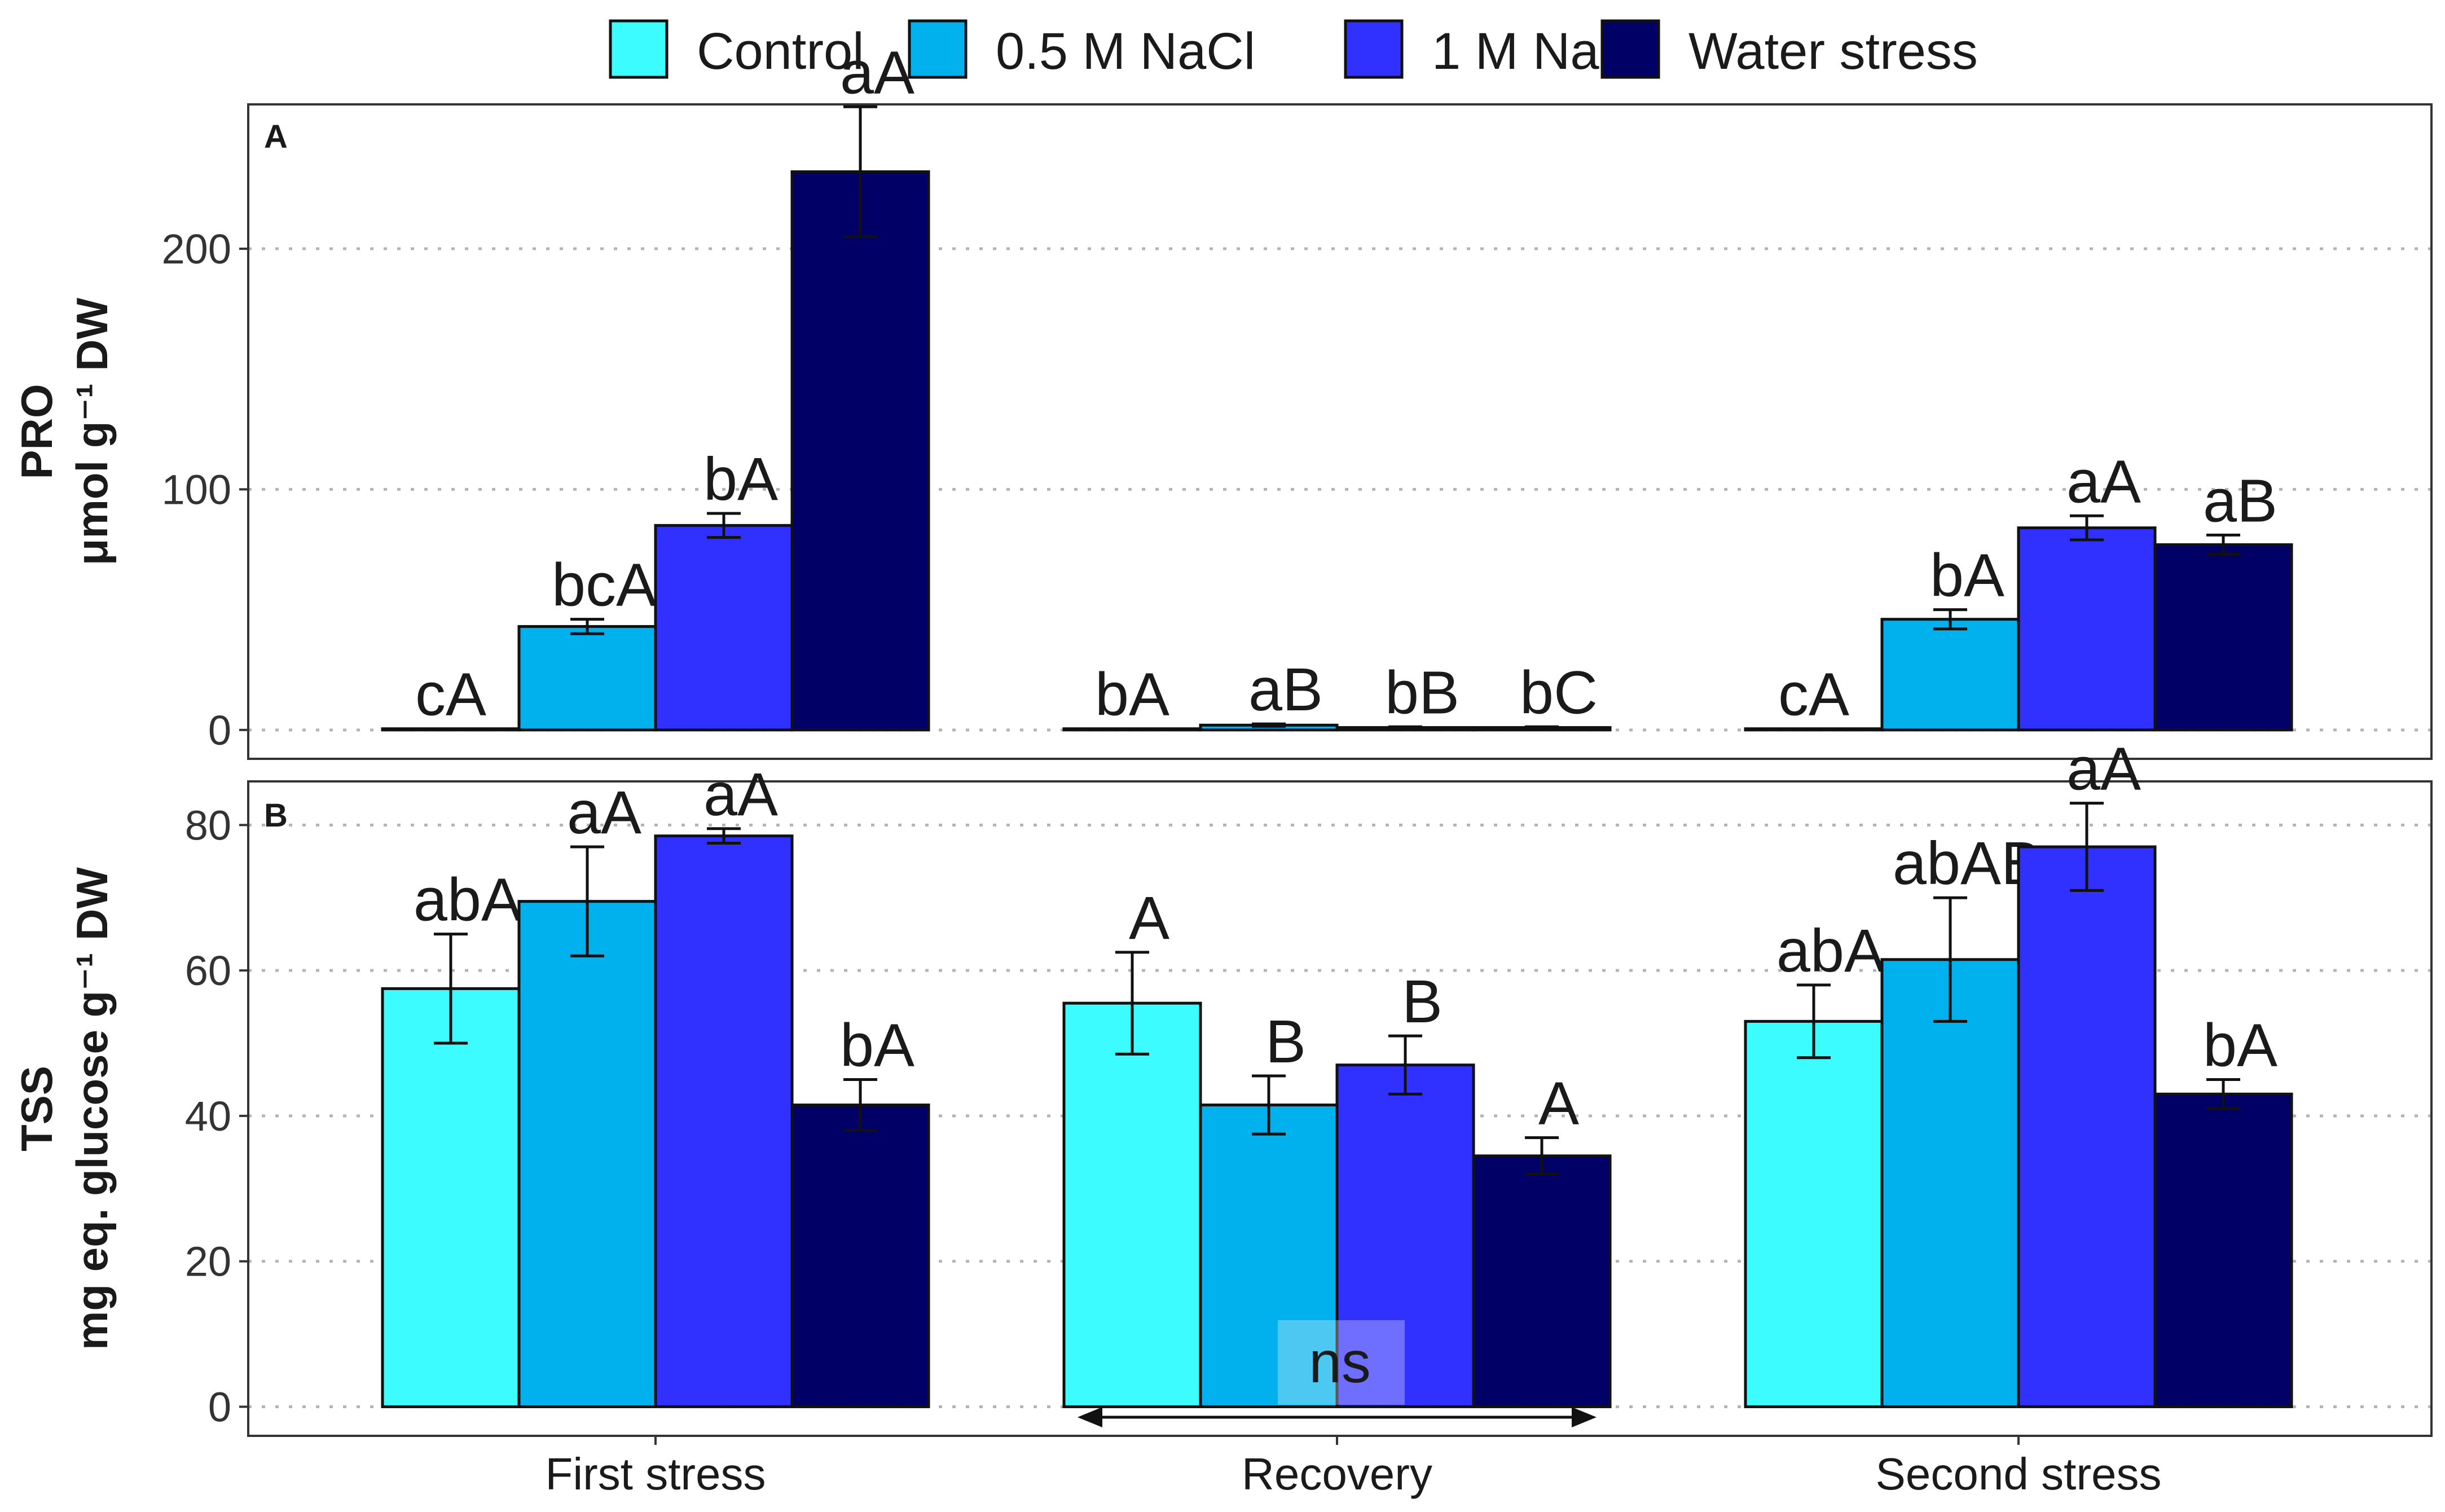  I want to click on significance-letter: bB, so click(1422, 692).